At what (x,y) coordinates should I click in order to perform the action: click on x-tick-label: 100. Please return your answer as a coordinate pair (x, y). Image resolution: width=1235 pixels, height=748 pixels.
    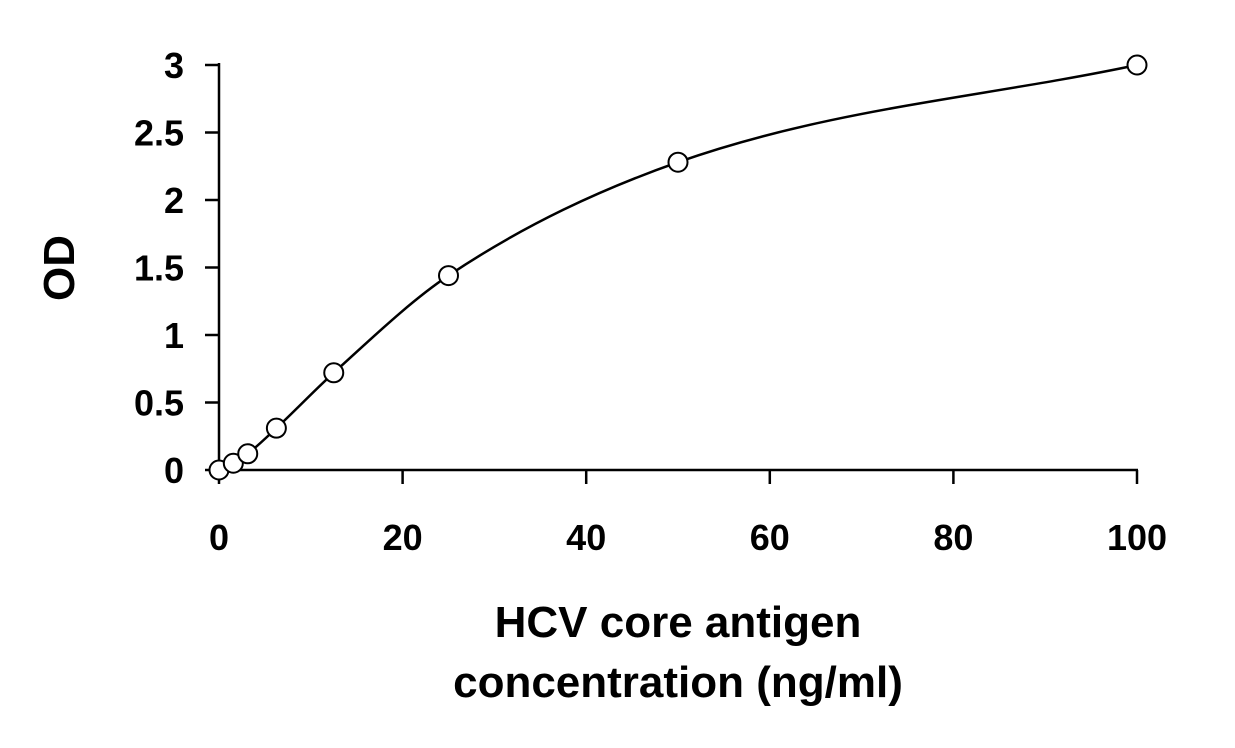
    Looking at the image, I should click on (1137, 537).